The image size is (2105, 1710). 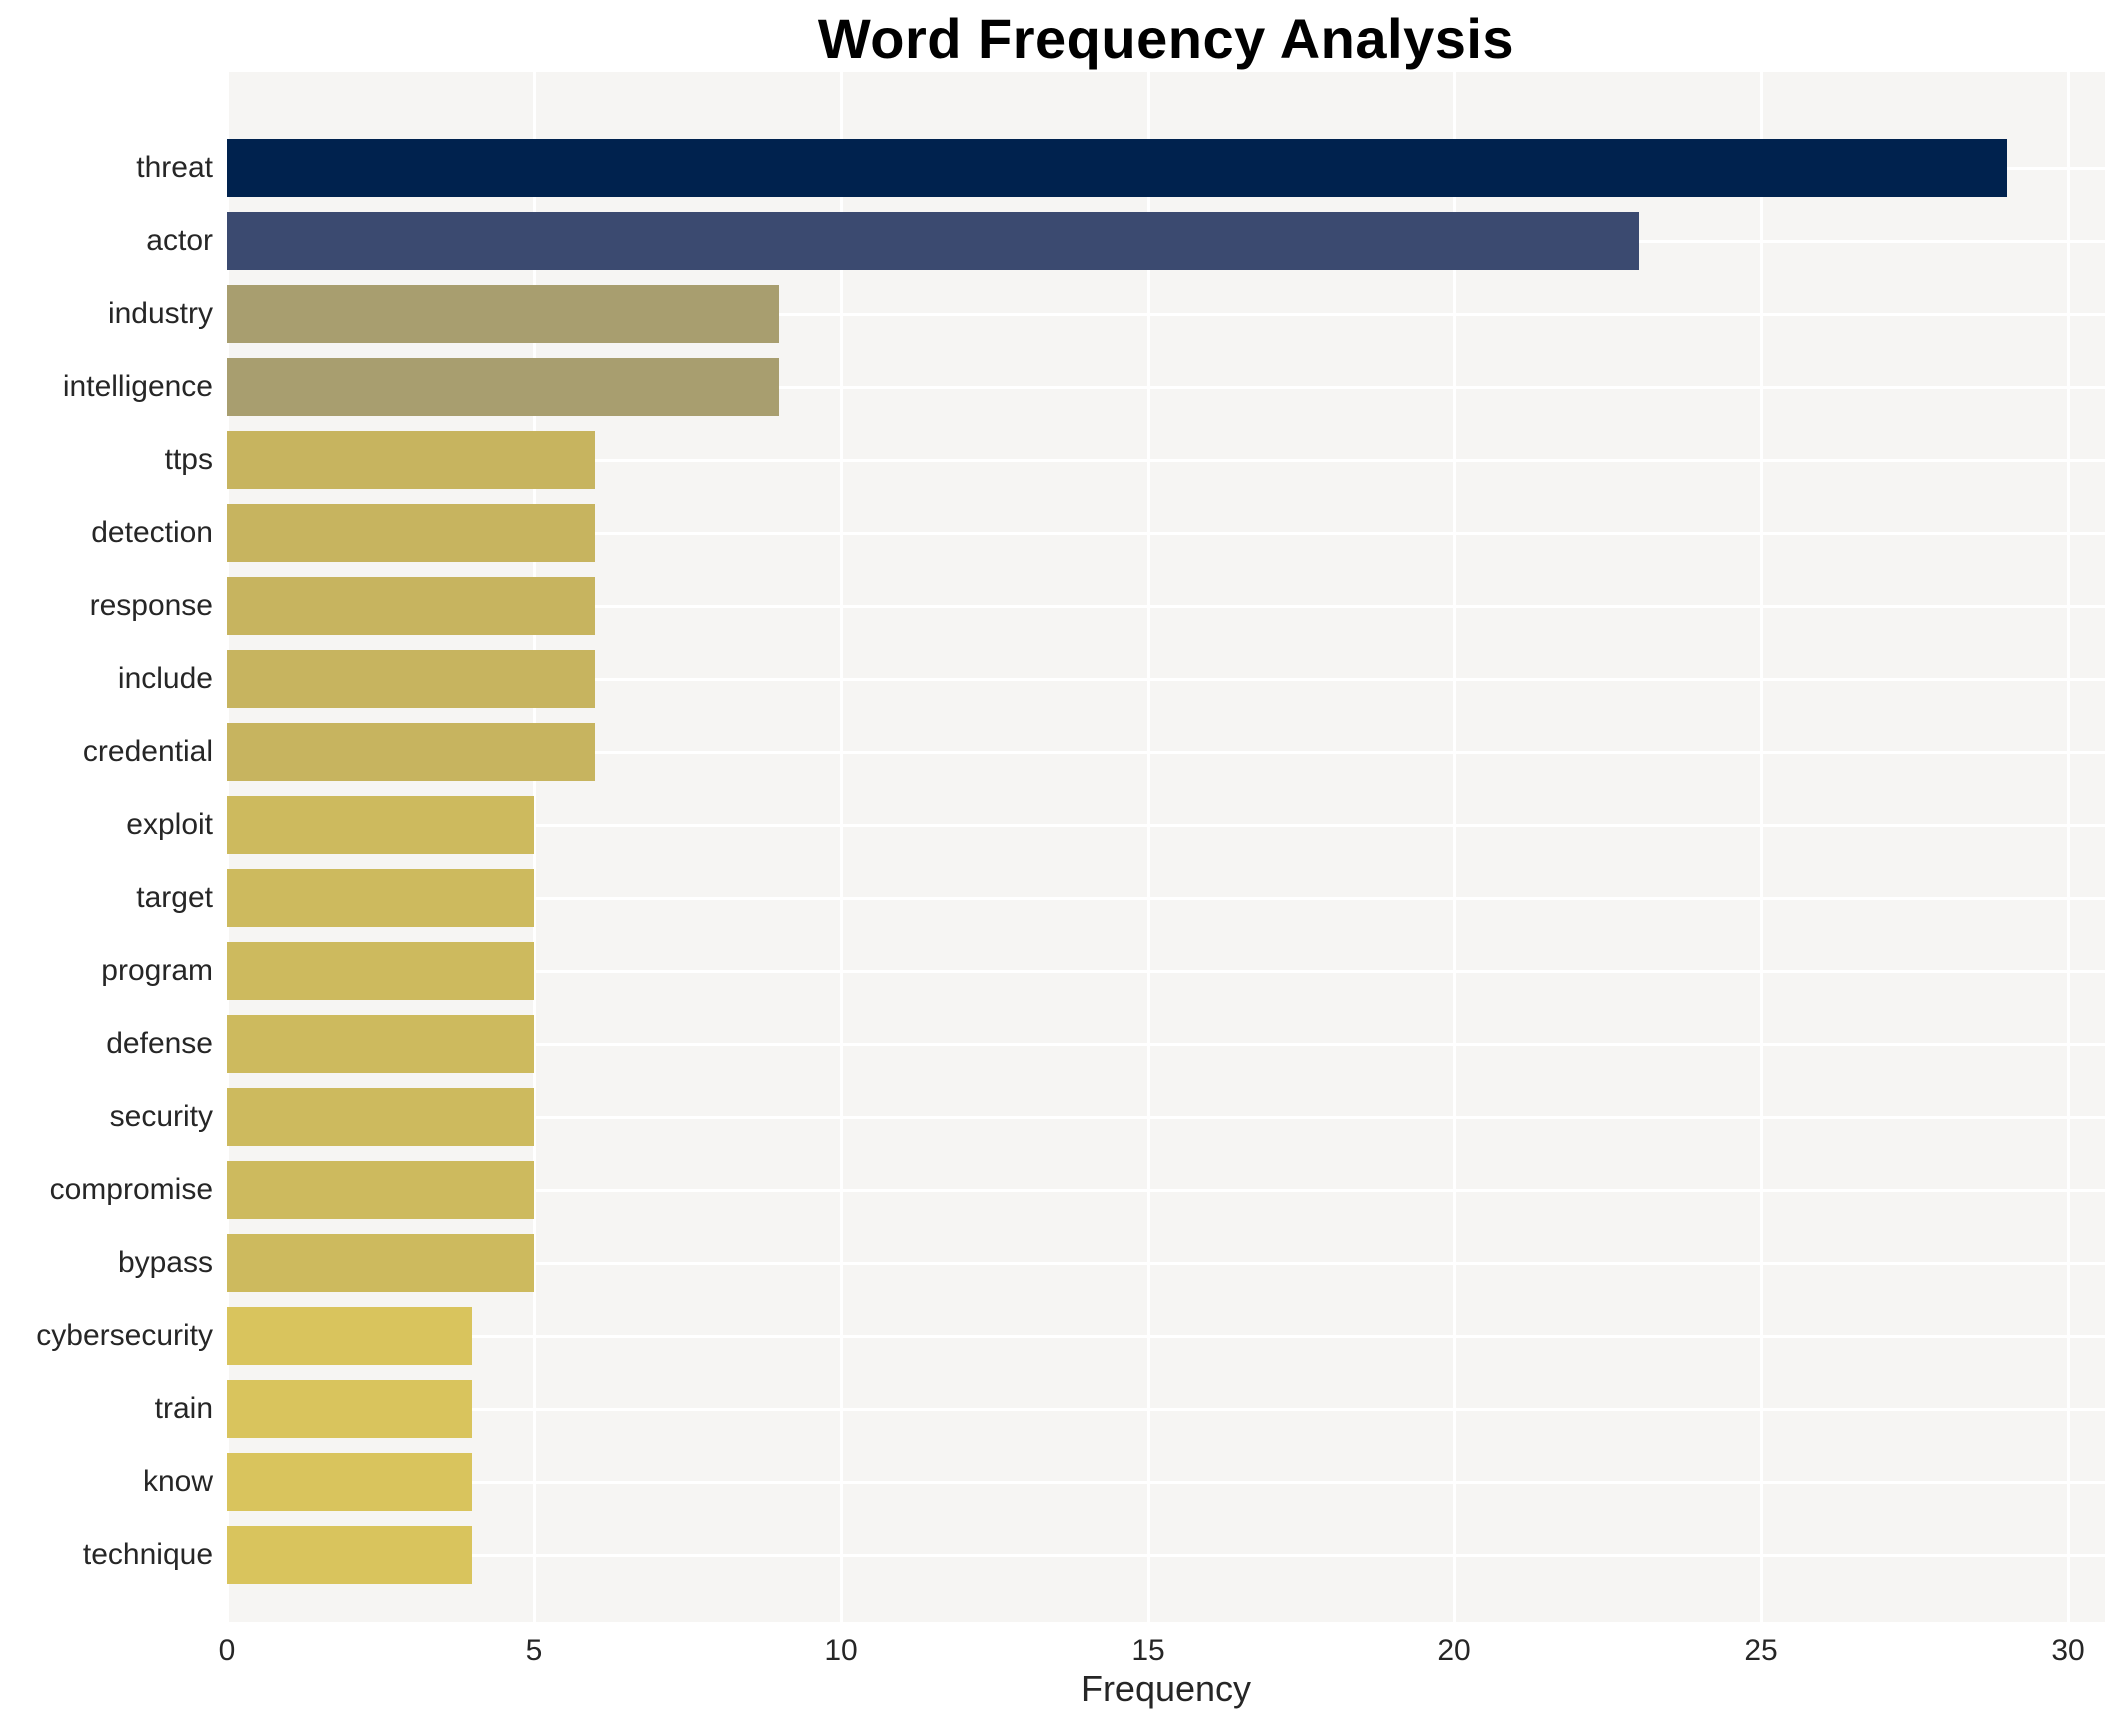 What do you see at coordinates (933, 241) in the screenshot?
I see `bar-actor` at bounding box center [933, 241].